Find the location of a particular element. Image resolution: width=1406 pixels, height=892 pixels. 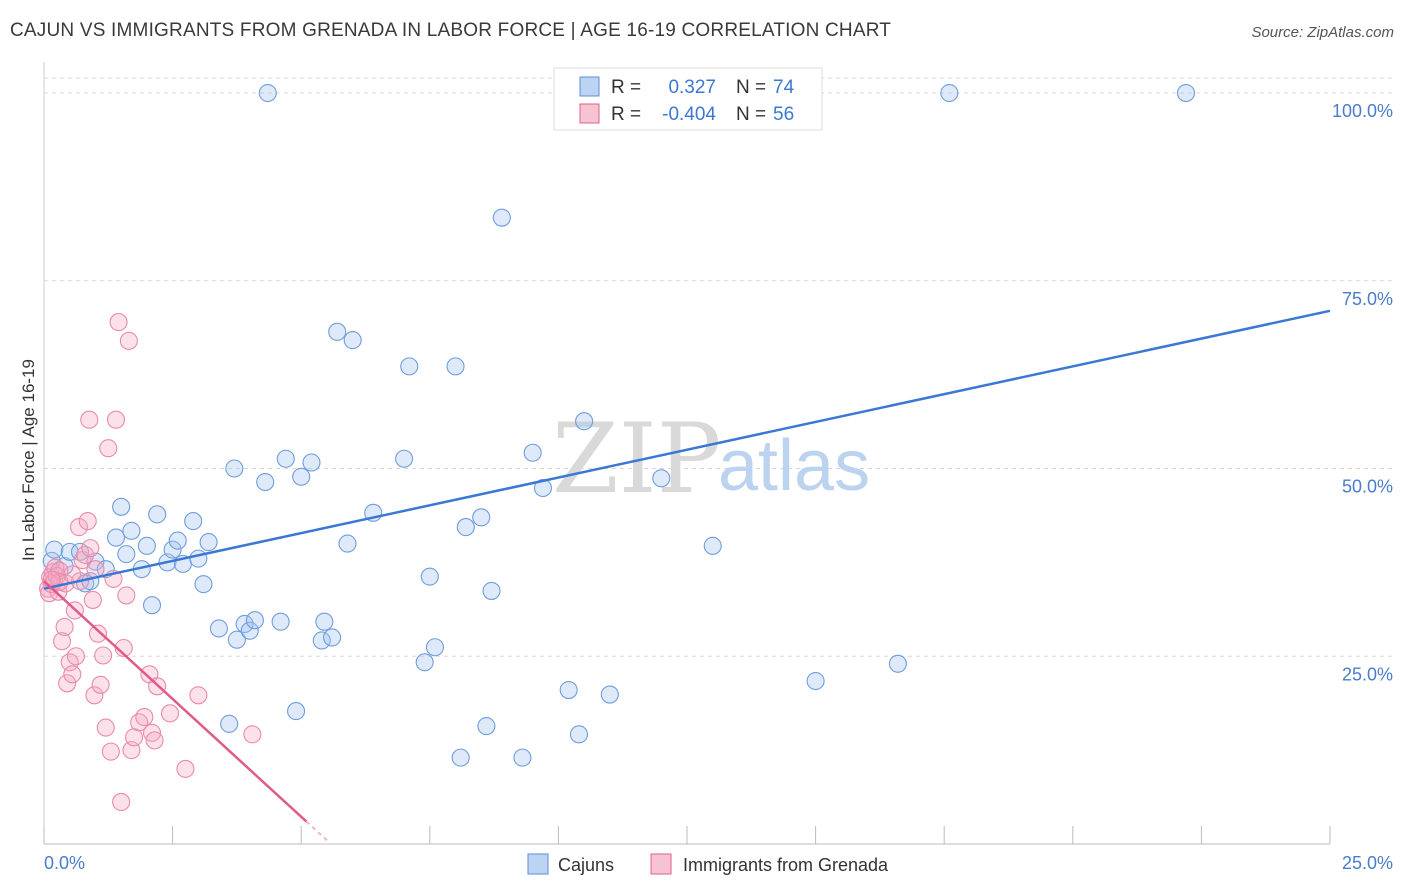

watermark: ZIP atlas is located at coordinates (711, 459).